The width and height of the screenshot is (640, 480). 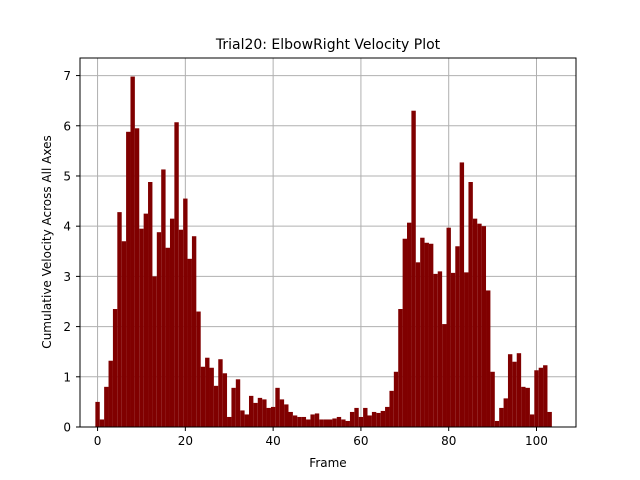 What do you see at coordinates (67, 428) in the screenshot?
I see `y-tick-label: 0` at bounding box center [67, 428].